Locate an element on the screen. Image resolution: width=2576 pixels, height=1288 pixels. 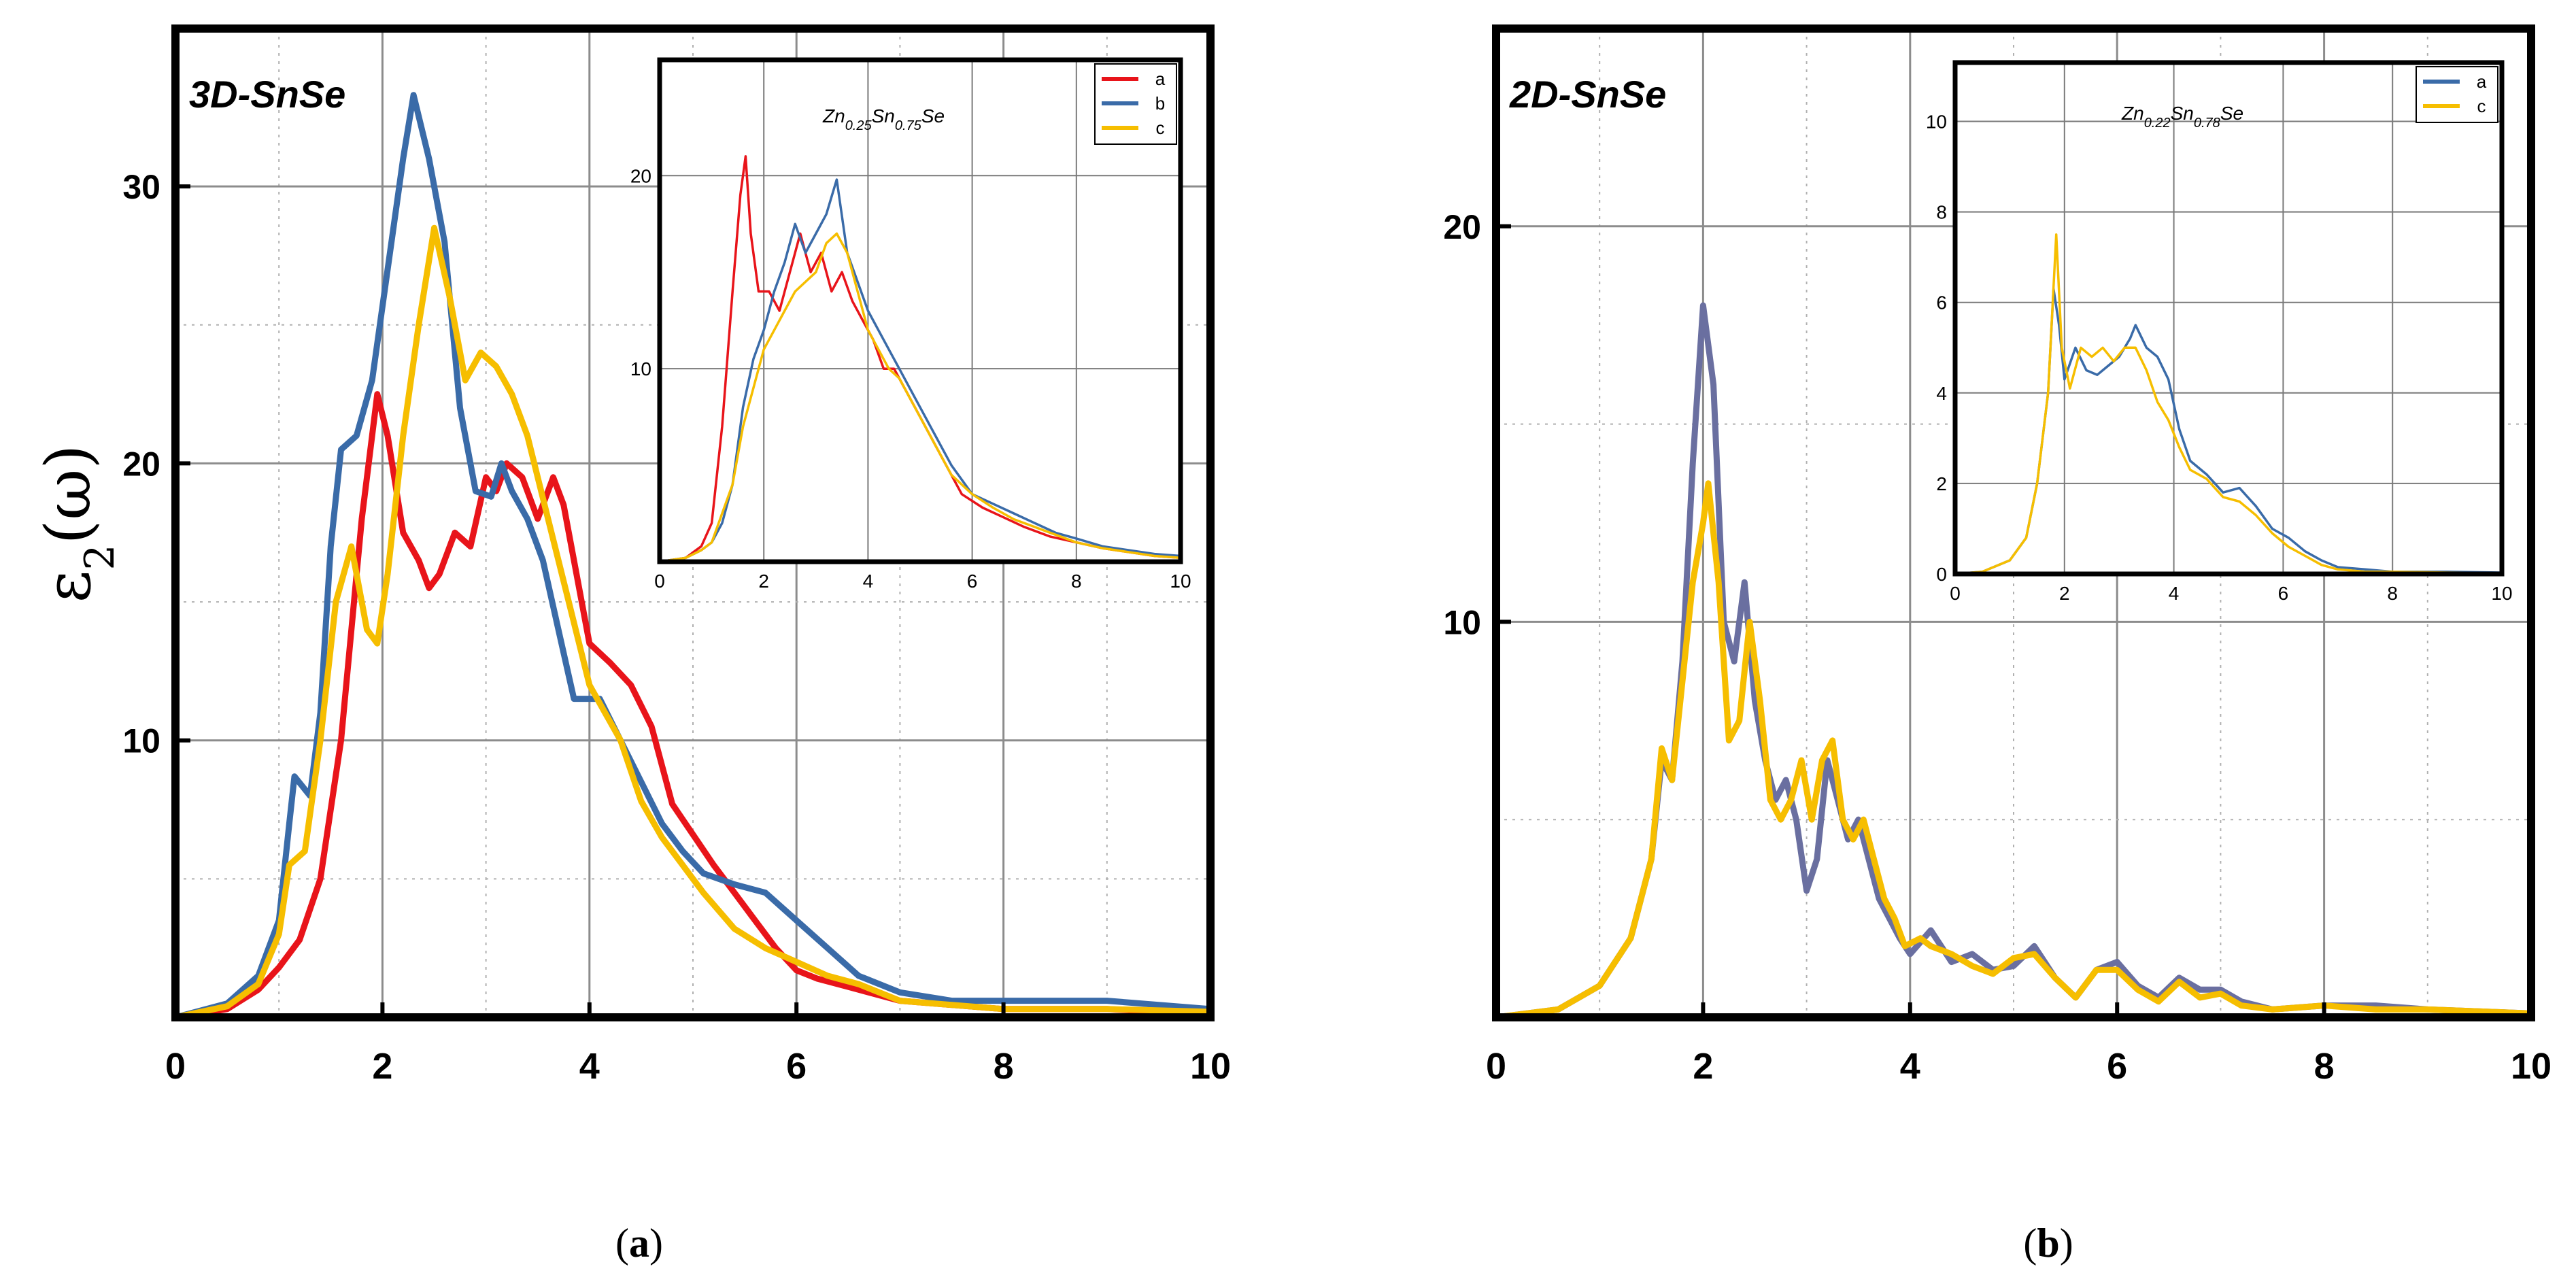
caption-a: (a) is located at coordinates (639, 1243).